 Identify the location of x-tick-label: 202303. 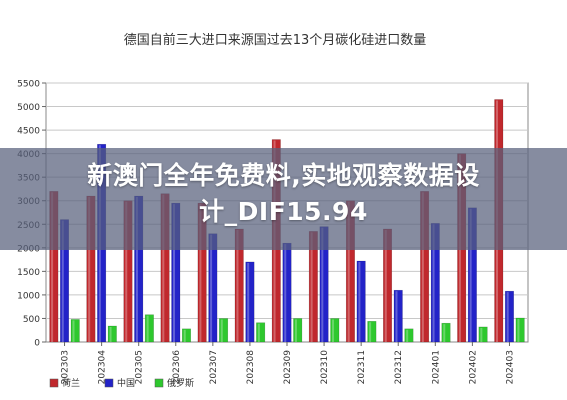
(66, 367).